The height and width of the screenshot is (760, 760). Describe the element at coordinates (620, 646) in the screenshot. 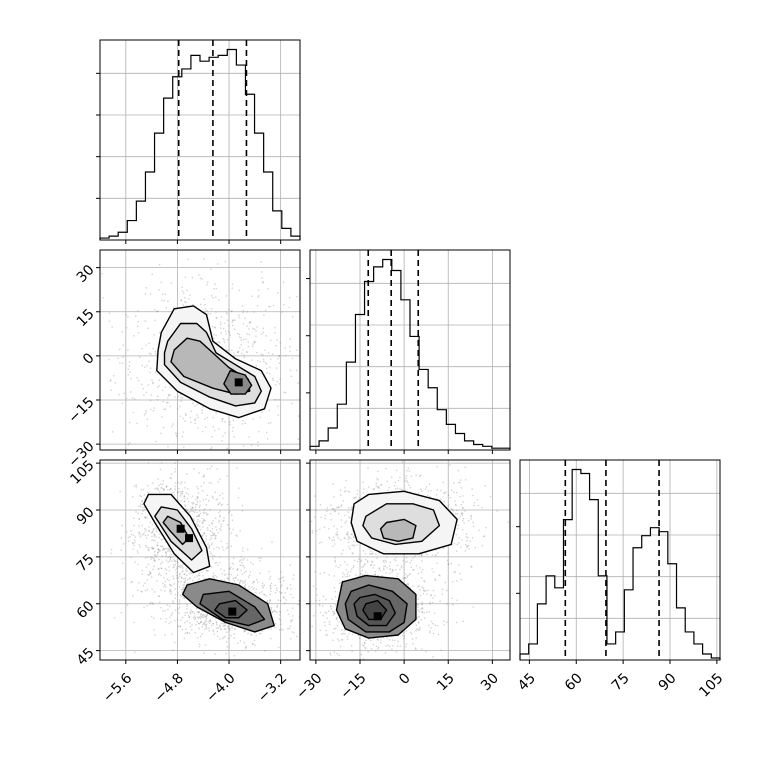

I see `hist-param3-bin` at that location.